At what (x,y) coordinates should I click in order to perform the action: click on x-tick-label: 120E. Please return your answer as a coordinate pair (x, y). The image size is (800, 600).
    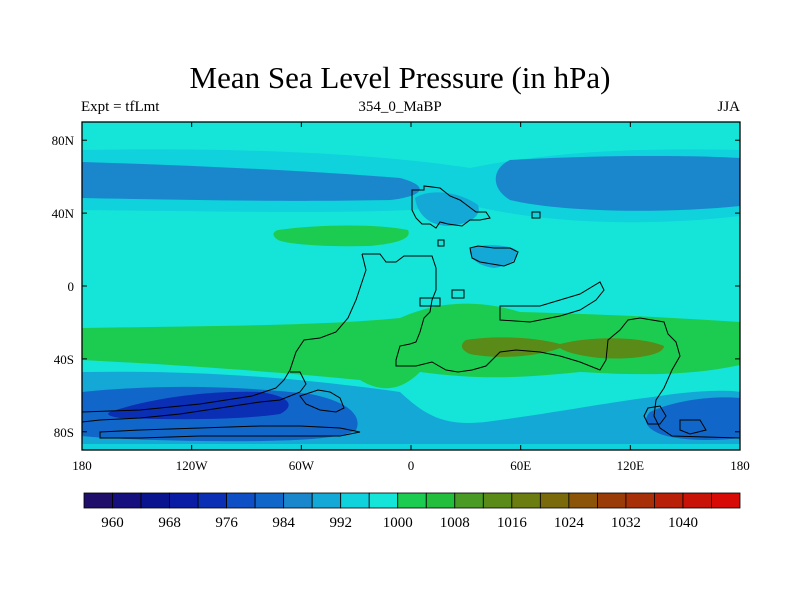
    Looking at the image, I should click on (631, 465).